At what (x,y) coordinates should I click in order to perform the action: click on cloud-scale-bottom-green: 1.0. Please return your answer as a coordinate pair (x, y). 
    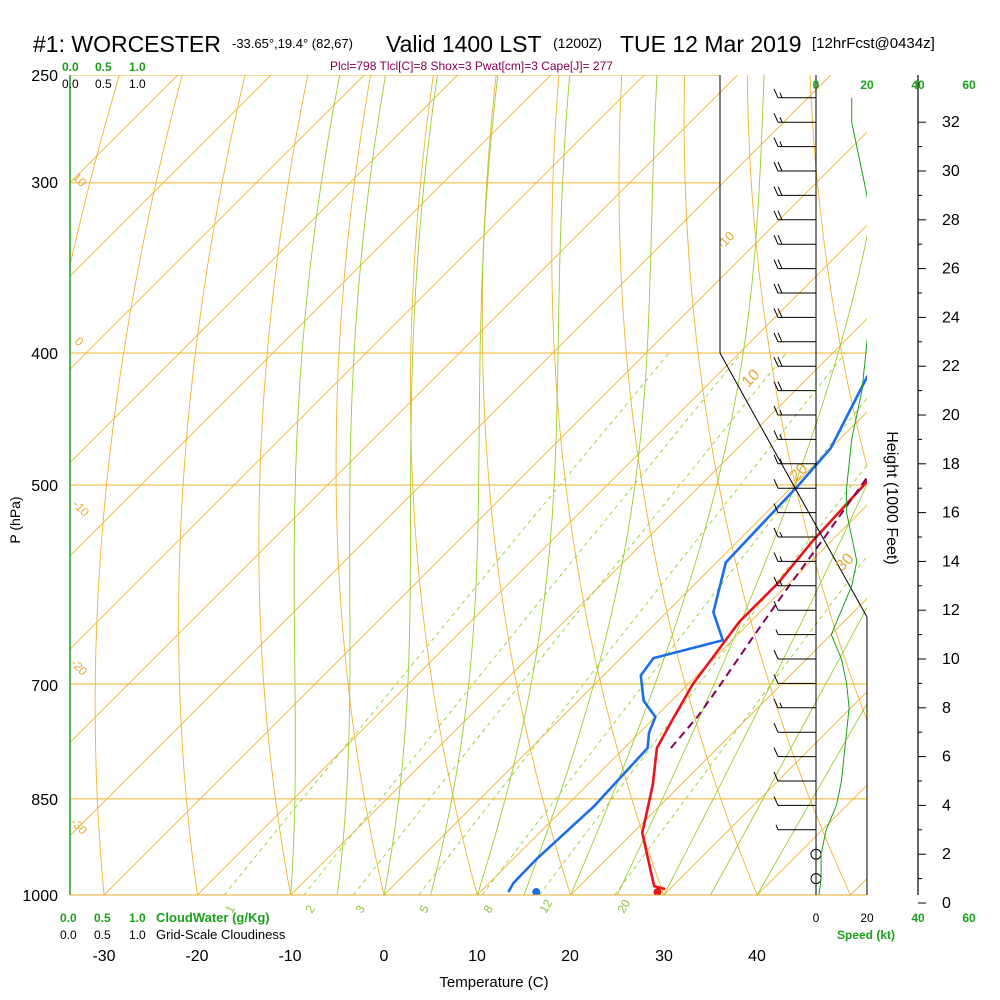
    Looking at the image, I should click on (137, 918).